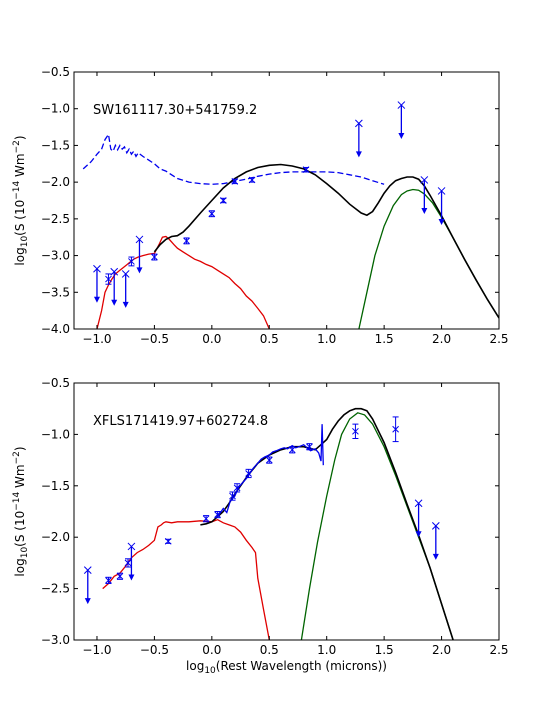 This screenshot has width=554, height=712. Describe the element at coordinates (55, 329) in the screenshot. I see `y-tick-label: −4.0` at that location.